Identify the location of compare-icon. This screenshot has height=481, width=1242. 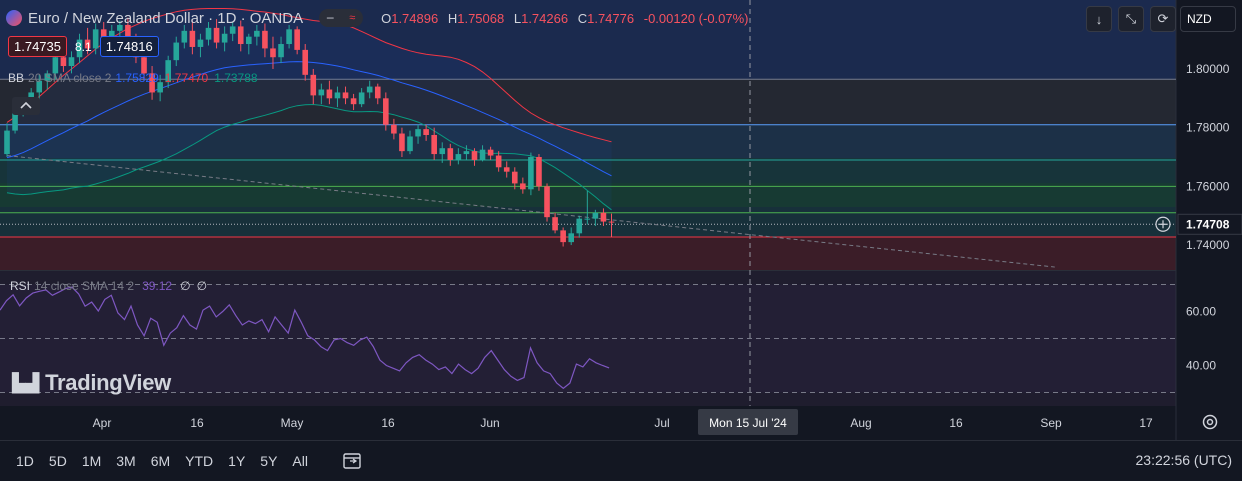
(353, 461).